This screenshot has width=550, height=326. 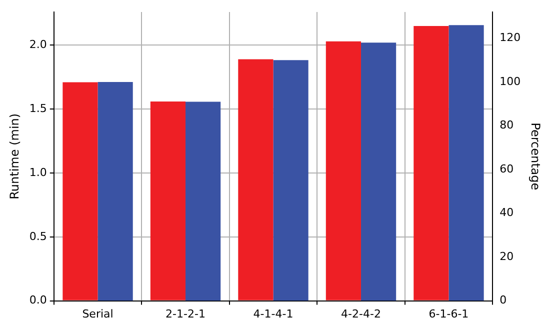 What do you see at coordinates (38, 108) in the screenshot?
I see `y-tick-label: 1.5` at bounding box center [38, 108].